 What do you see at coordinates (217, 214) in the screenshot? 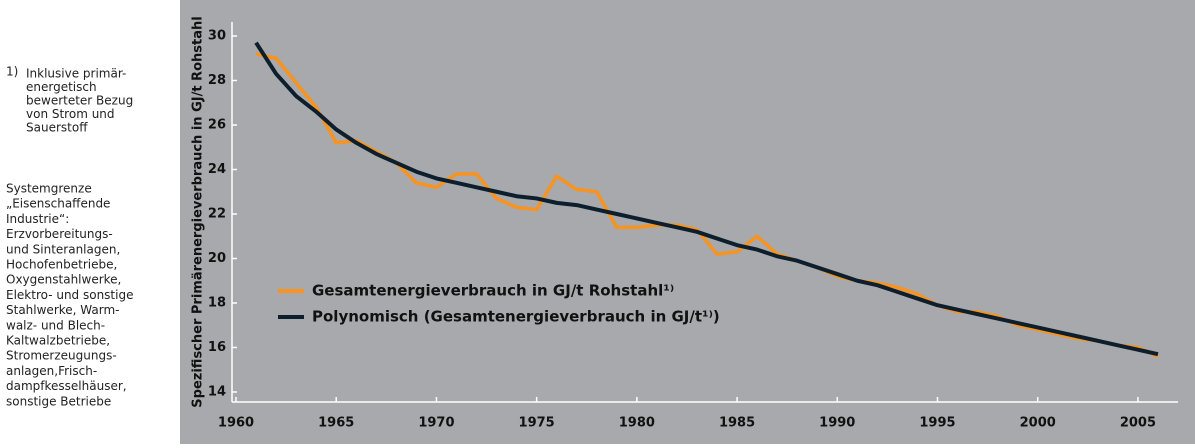
I see `y-tick-label: 22` at bounding box center [217, 214].